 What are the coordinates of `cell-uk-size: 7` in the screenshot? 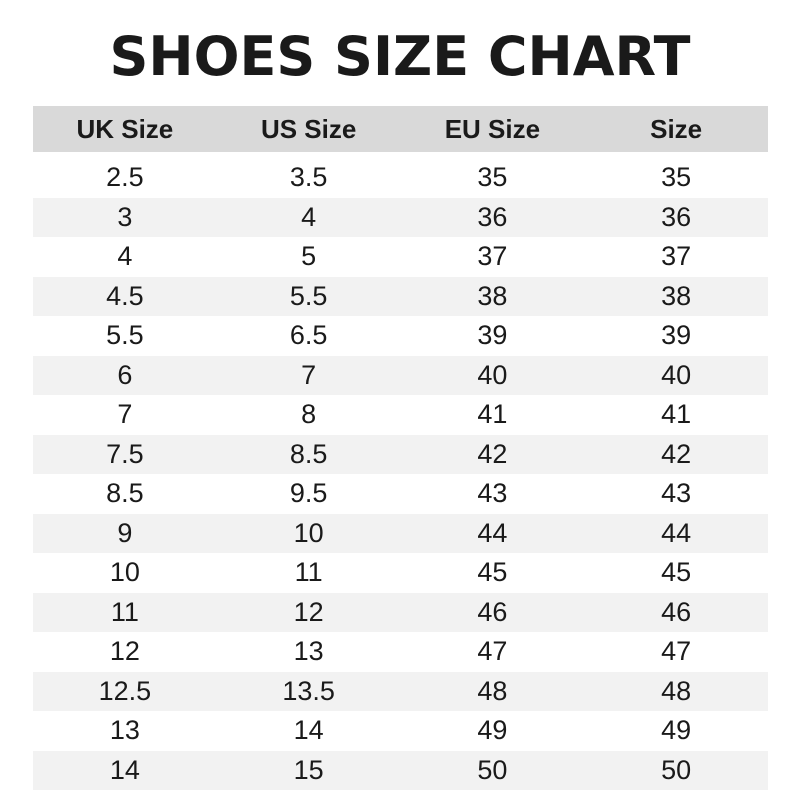 It's located at (125, 414).